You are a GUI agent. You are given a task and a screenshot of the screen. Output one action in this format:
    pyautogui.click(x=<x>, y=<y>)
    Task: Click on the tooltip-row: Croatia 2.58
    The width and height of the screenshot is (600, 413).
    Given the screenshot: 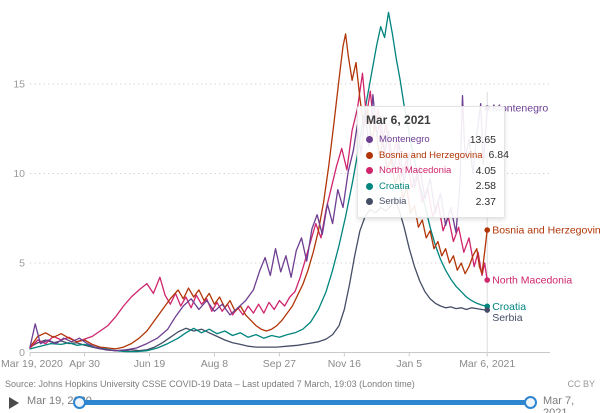 What is the action you would take?
    pyautogui.click(x=431, y=187)
    